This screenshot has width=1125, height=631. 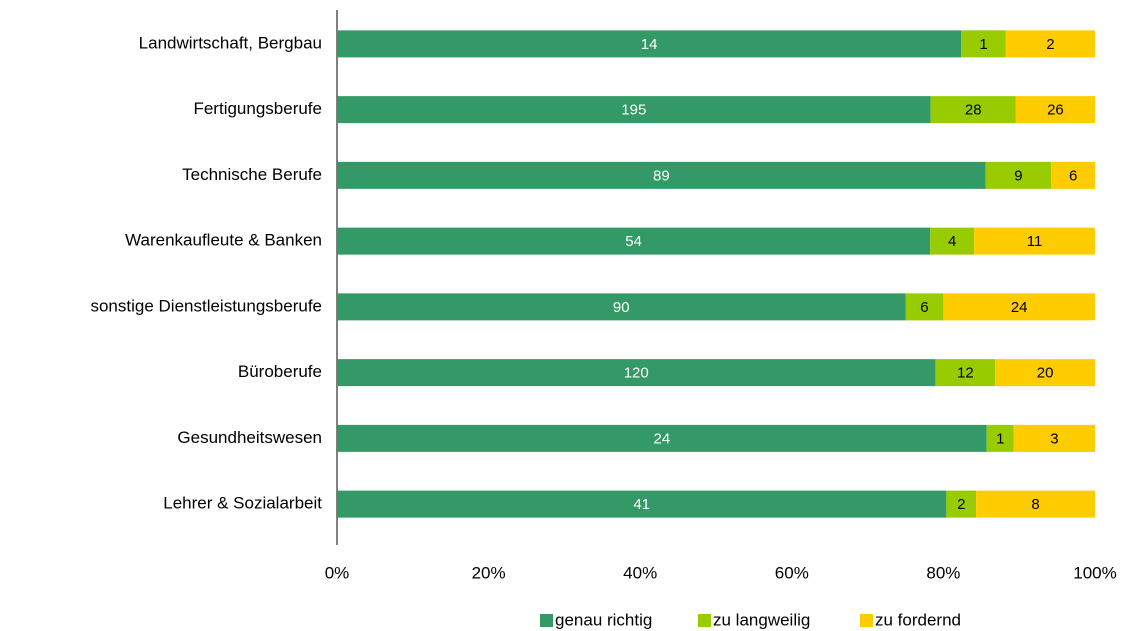 I want to click on y-tick-label: Lehrer & Sozialarbeit, so click(x=242, y=503).